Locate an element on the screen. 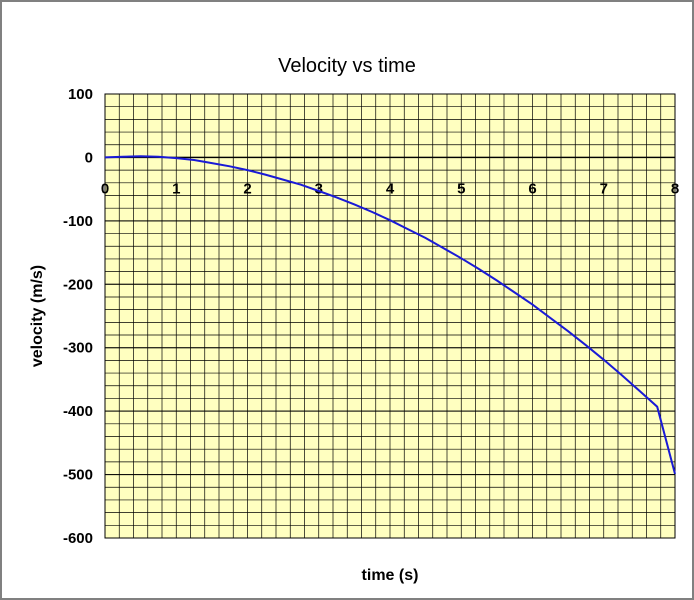  x-tick-label: 8 is located at coordinates (675, 188).